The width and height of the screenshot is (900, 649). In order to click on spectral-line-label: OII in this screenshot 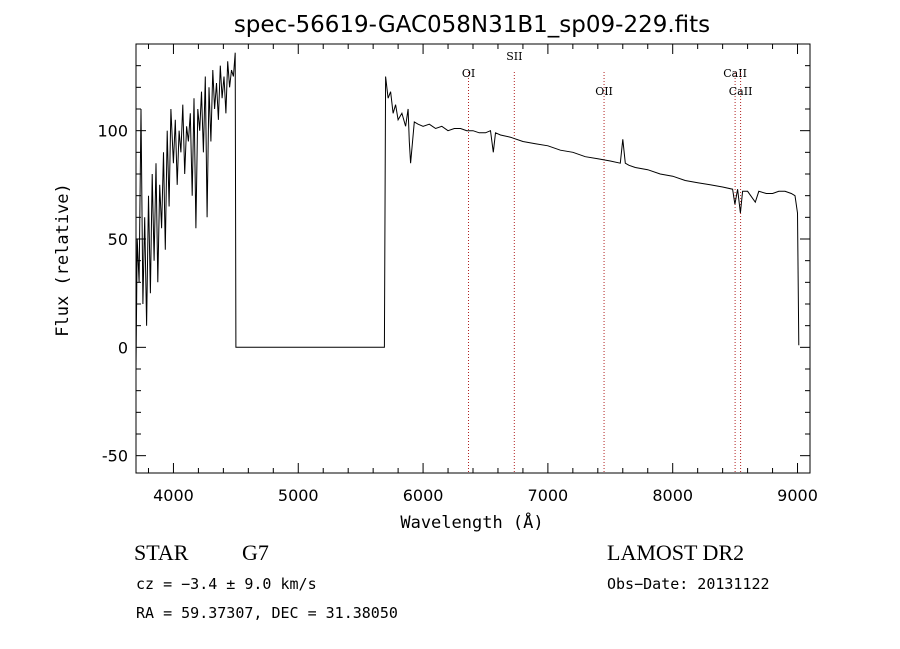, I will do `click(604, 91)`.